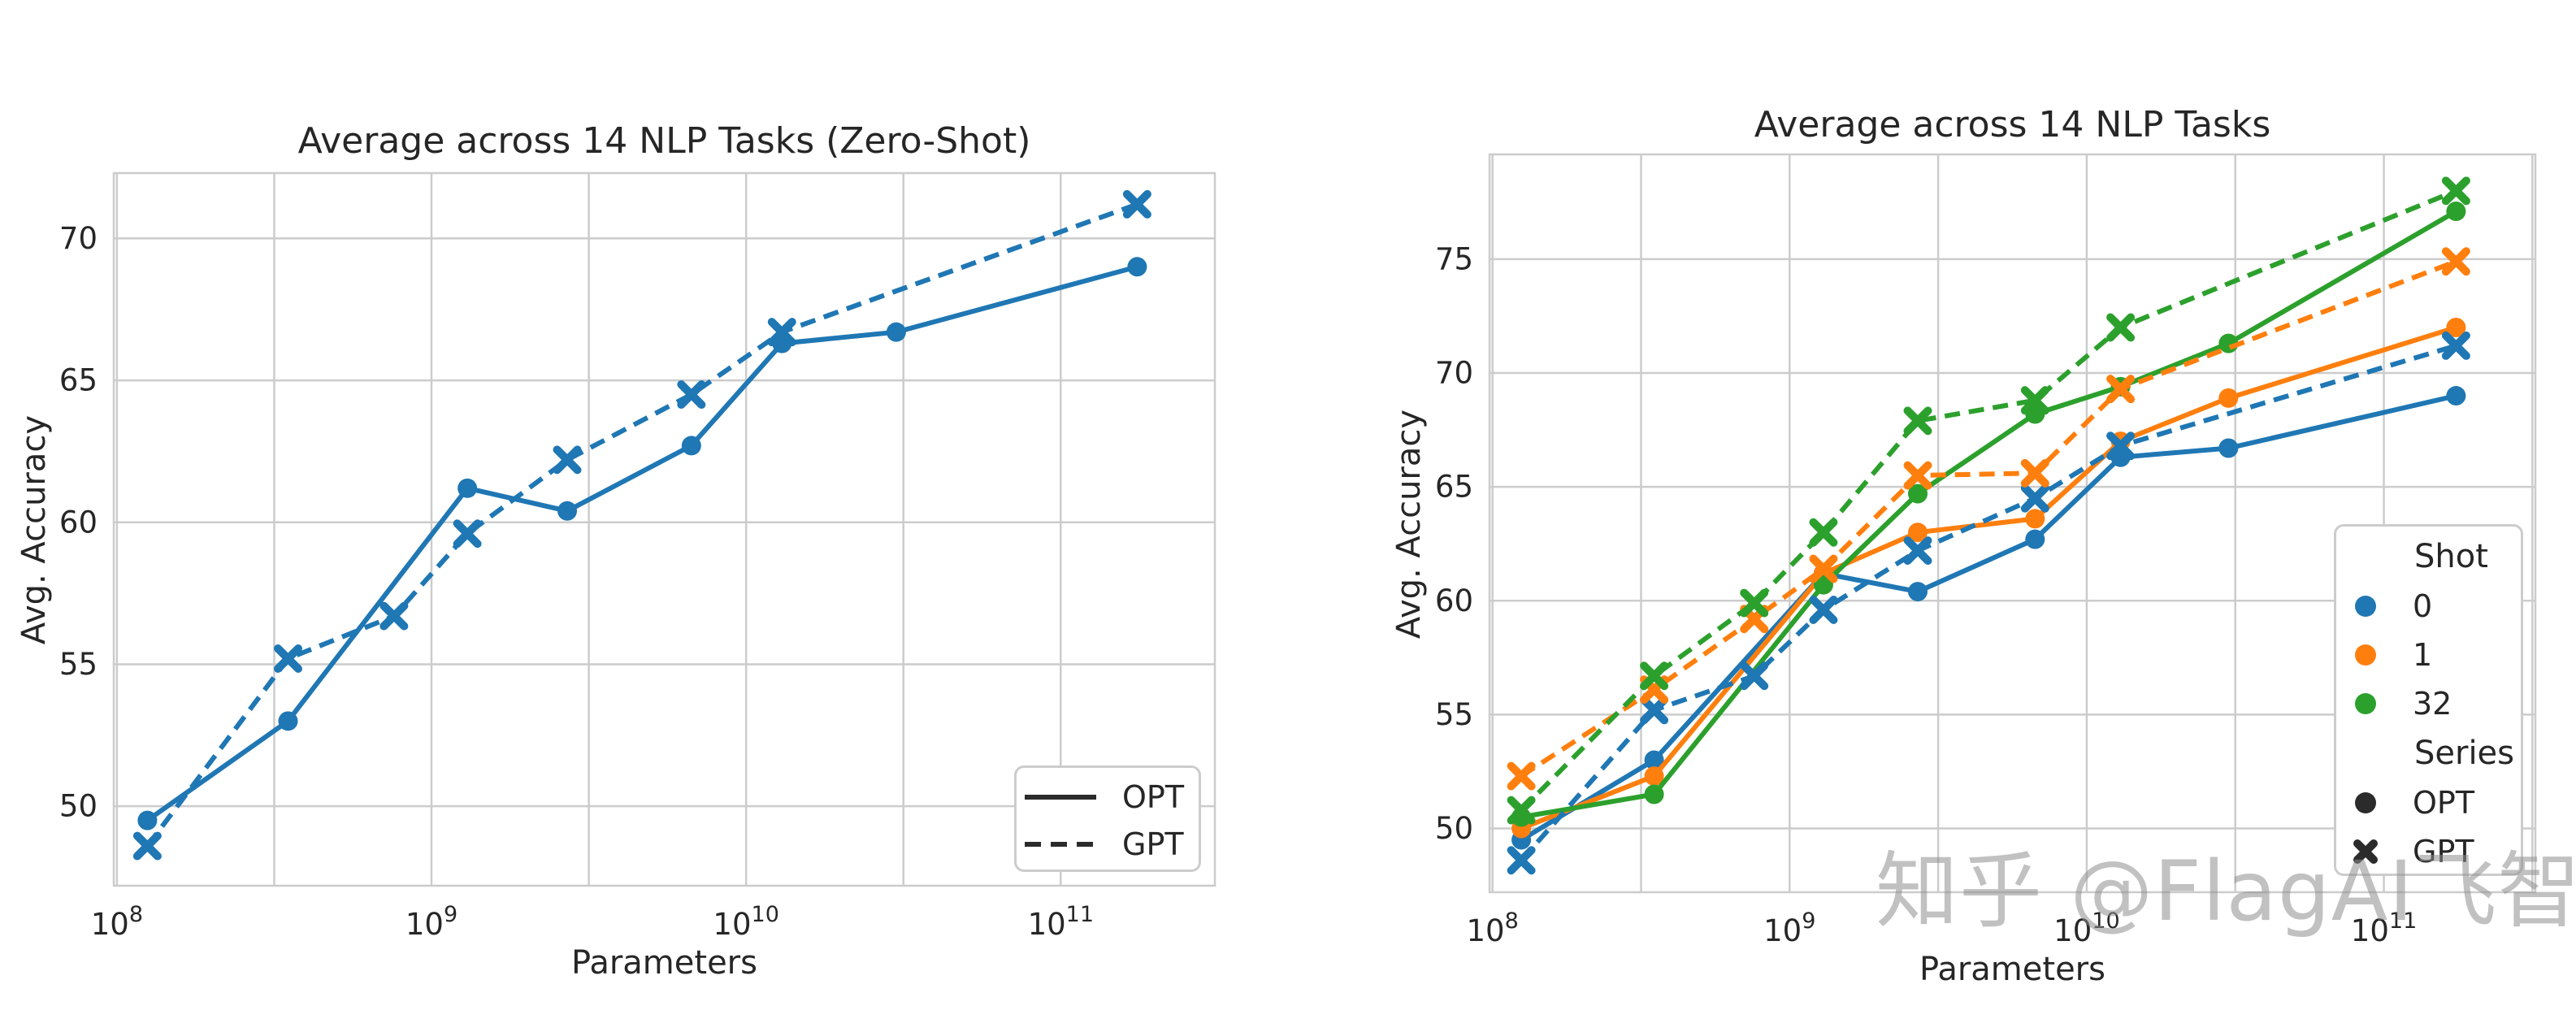 The width and height of the screenshot is (2576, 1032). What do you see at coordinates (1060, 797) in the screenshot?
I see `solid-line-icon` at bounding box center [1060, 797].